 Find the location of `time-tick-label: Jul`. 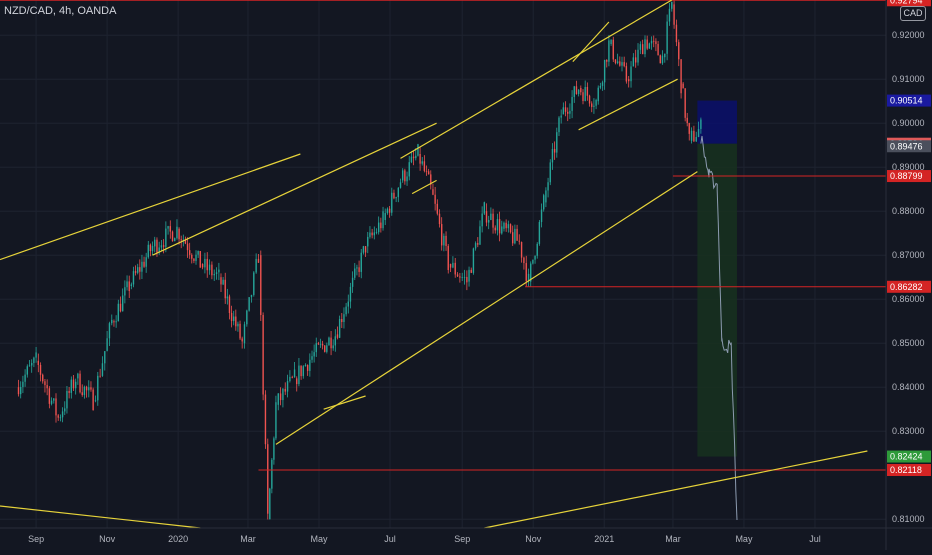

time-tick-label: Jul is located at coordinates (390, 539).